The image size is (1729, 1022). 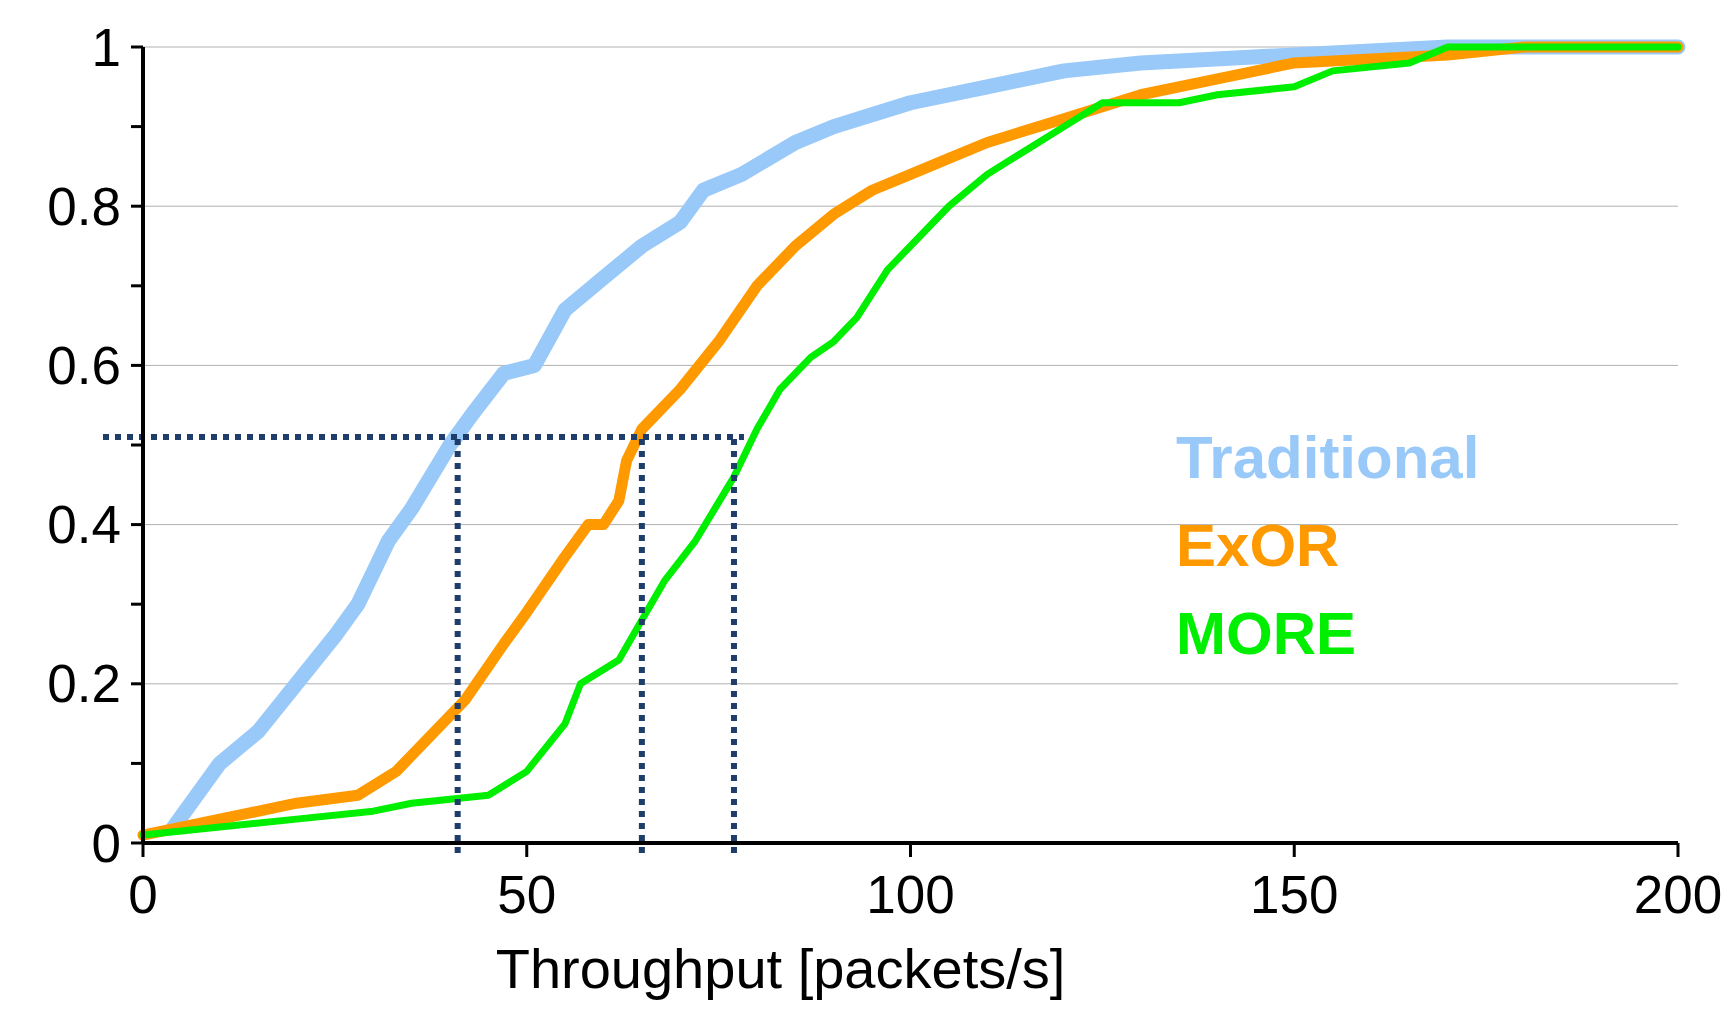 What do you see at coordinates (1328, 457) in the screenshot?
I see `text: Traditional` at bounding box center [1328, 457].